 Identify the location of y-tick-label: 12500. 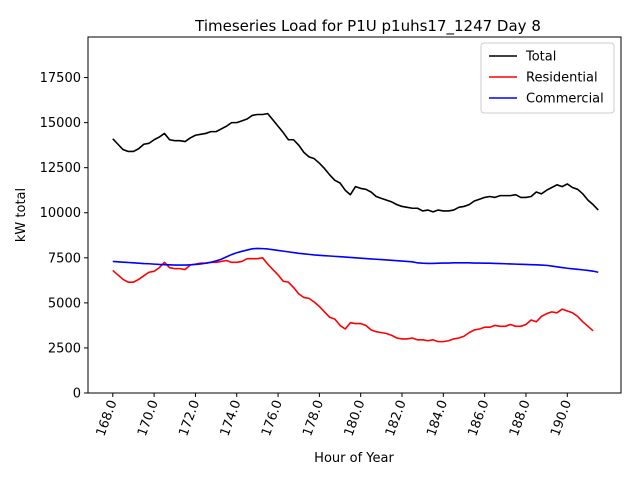
(60, 168).